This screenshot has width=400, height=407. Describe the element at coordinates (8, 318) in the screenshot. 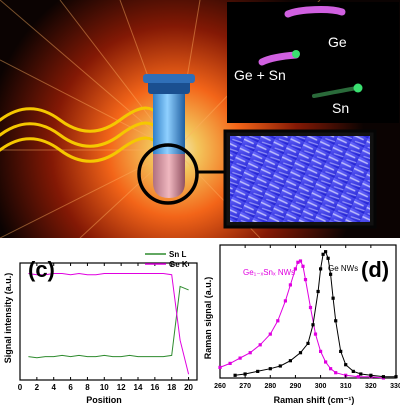

I see `chart-c-ylabel: Signal intensity (a.u.)` at that location.